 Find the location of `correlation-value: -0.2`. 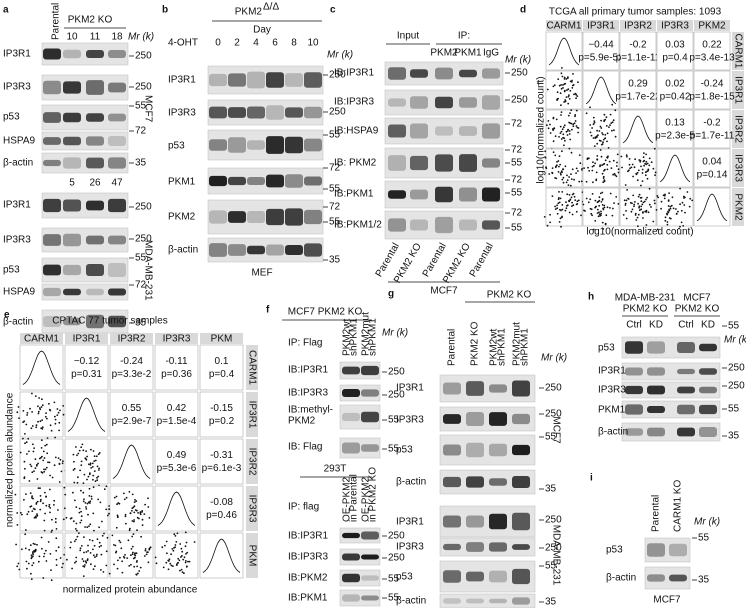

correlation-value: -0.2 is located at coordinates (638, 45).